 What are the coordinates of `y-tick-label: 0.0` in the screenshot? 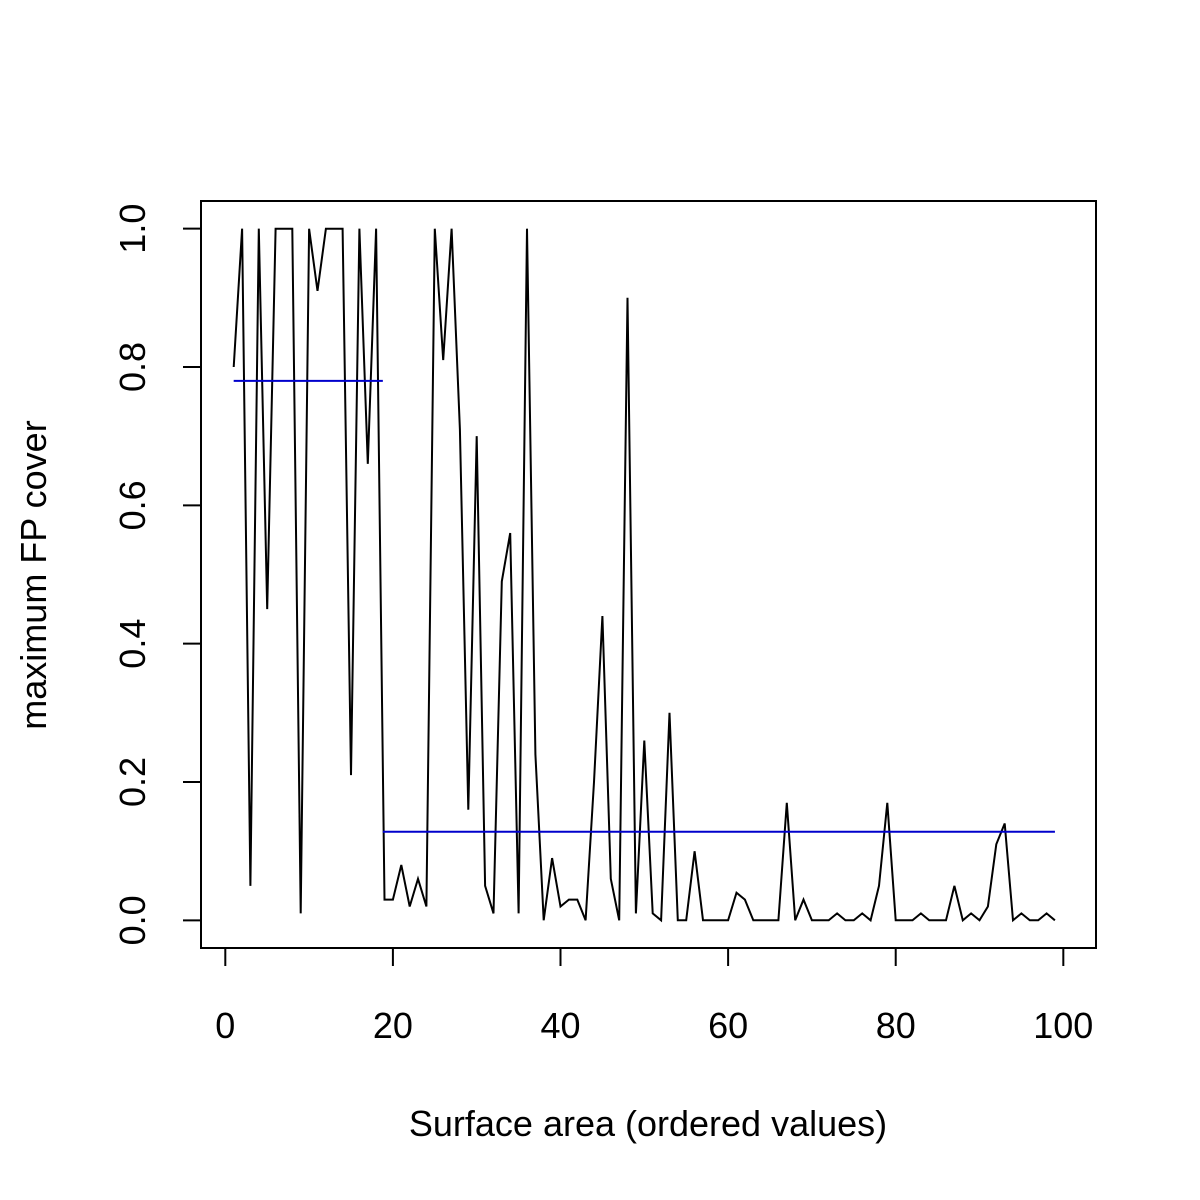 It's located at (132, 920).